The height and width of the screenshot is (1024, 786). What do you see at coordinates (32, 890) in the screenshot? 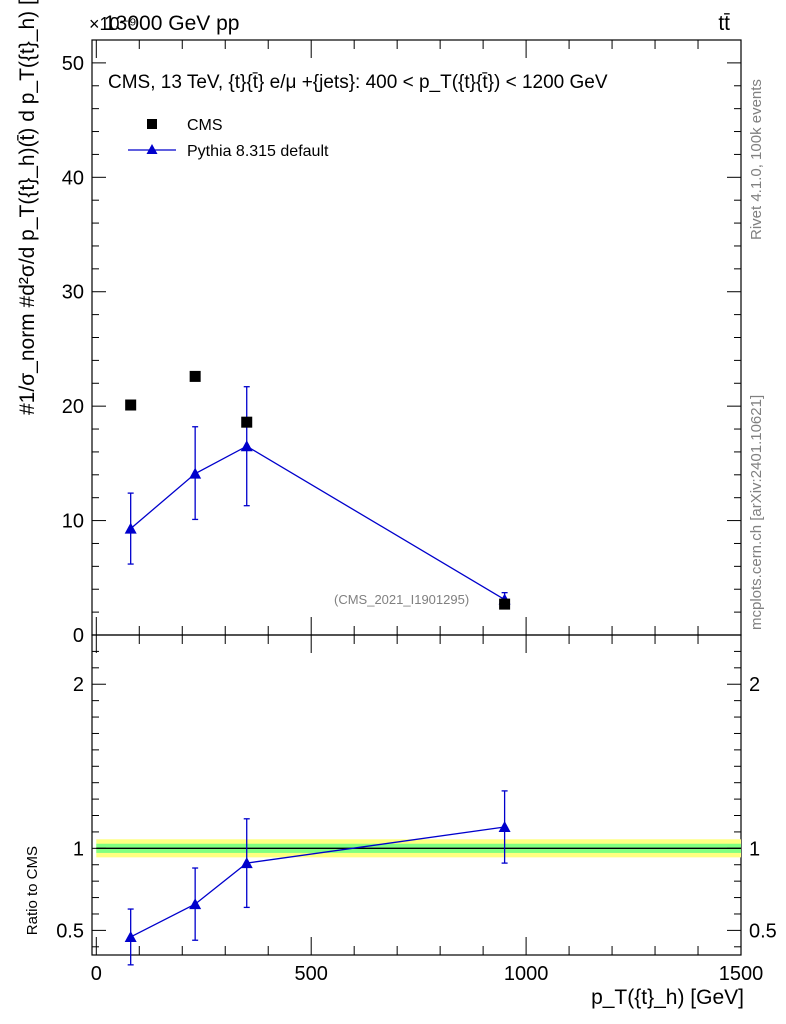
I see `ratio-ylabel: Ratio to CMS` at bounding box center [32, 890].